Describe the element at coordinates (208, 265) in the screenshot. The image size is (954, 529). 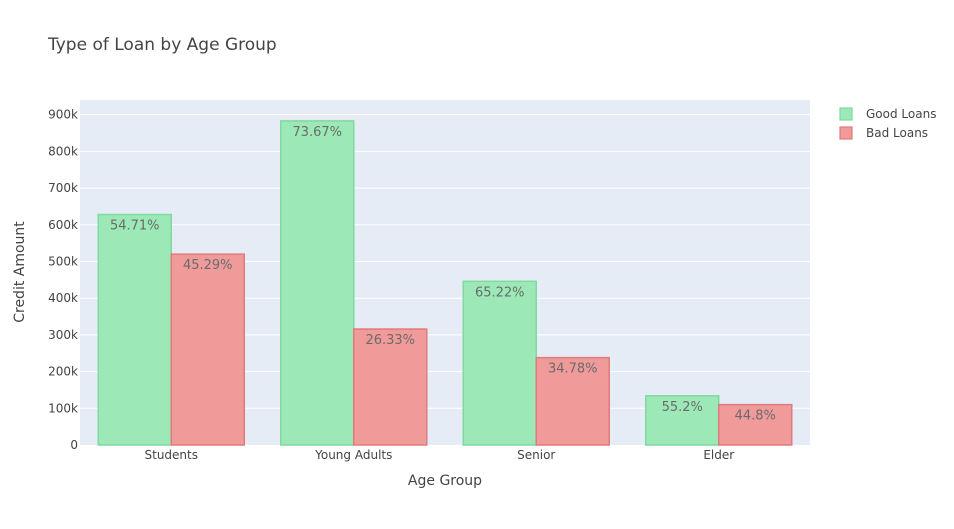
I see `bar-data-label: 45.29%` at that location.